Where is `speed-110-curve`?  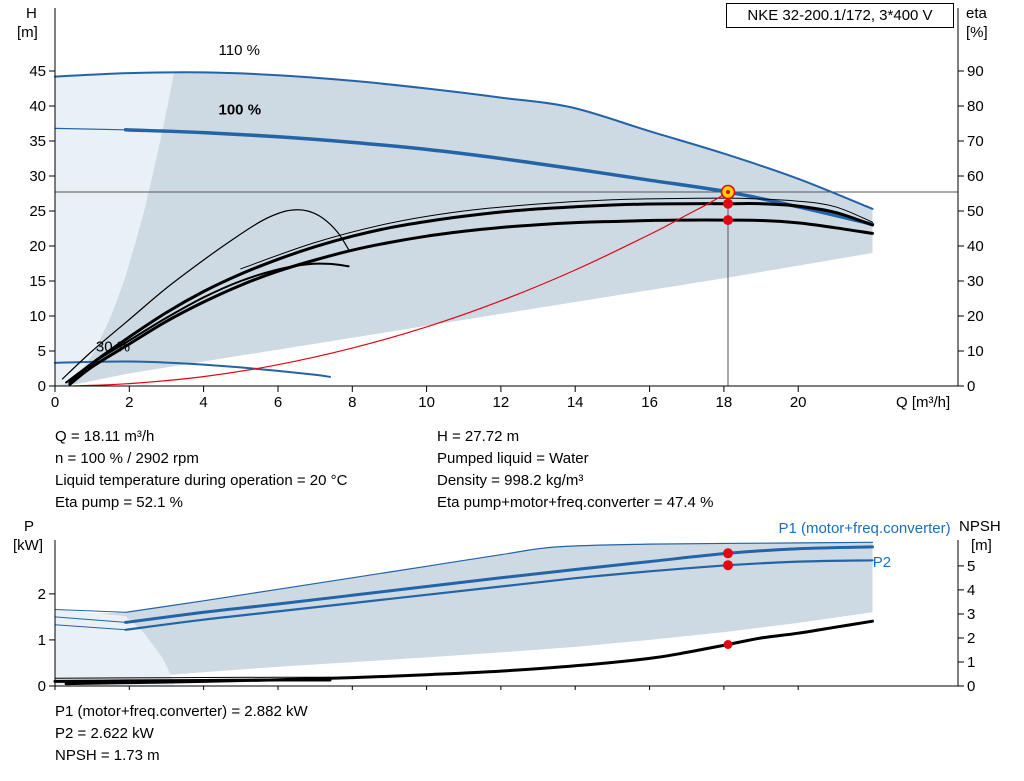 speed-110-curve is located at coordinates (464, 140).